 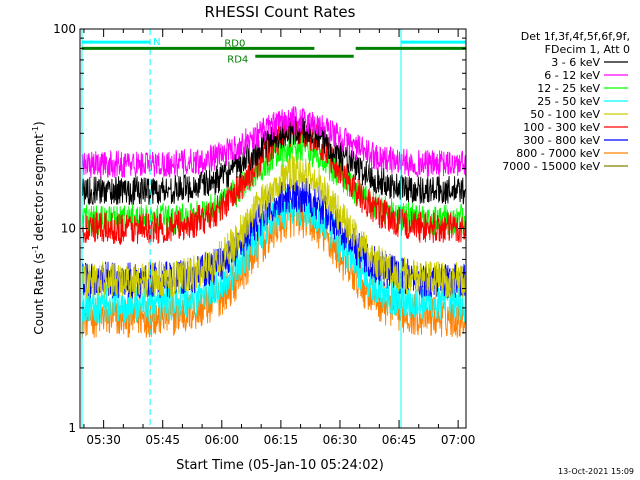 What do you see at coordinates (551, 166) in the screenshot?
I see `legend-entry-label: 7000 - 15000 keV` at bounding box center [551, 166].